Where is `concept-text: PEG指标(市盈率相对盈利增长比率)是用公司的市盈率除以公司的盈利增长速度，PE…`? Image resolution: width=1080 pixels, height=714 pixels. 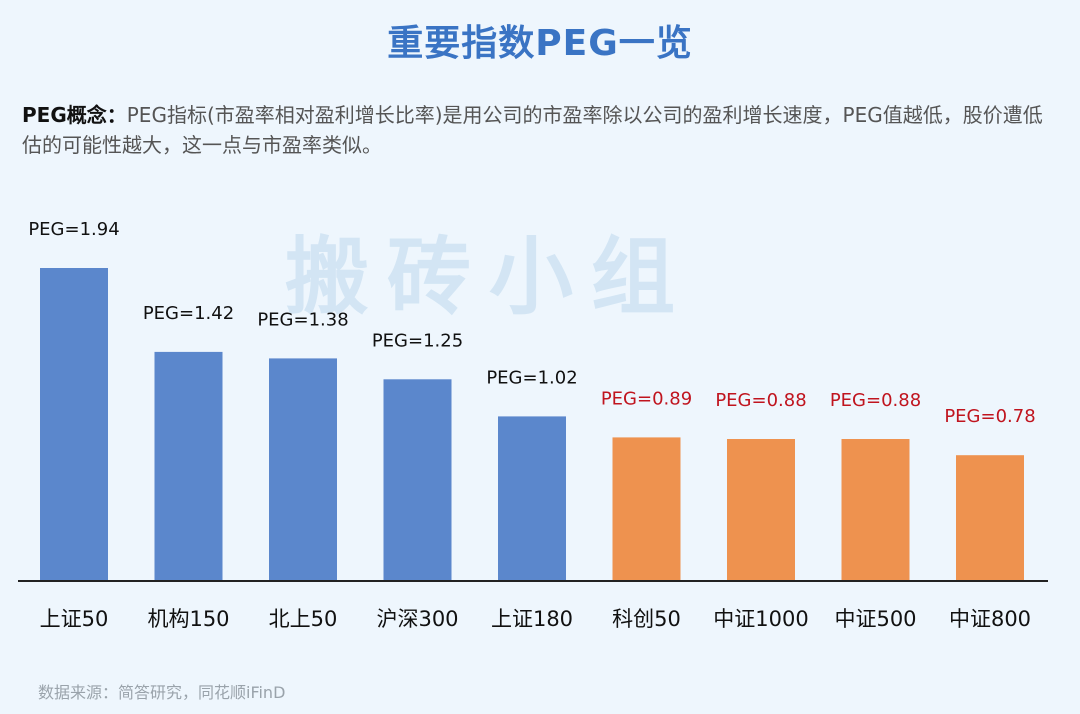
concept-text: PEG指标(市盈率相对盈利增长比率)是用公司的市盈率除以公司的盈利增长速度，PE… is located at coordinates (532, 130).